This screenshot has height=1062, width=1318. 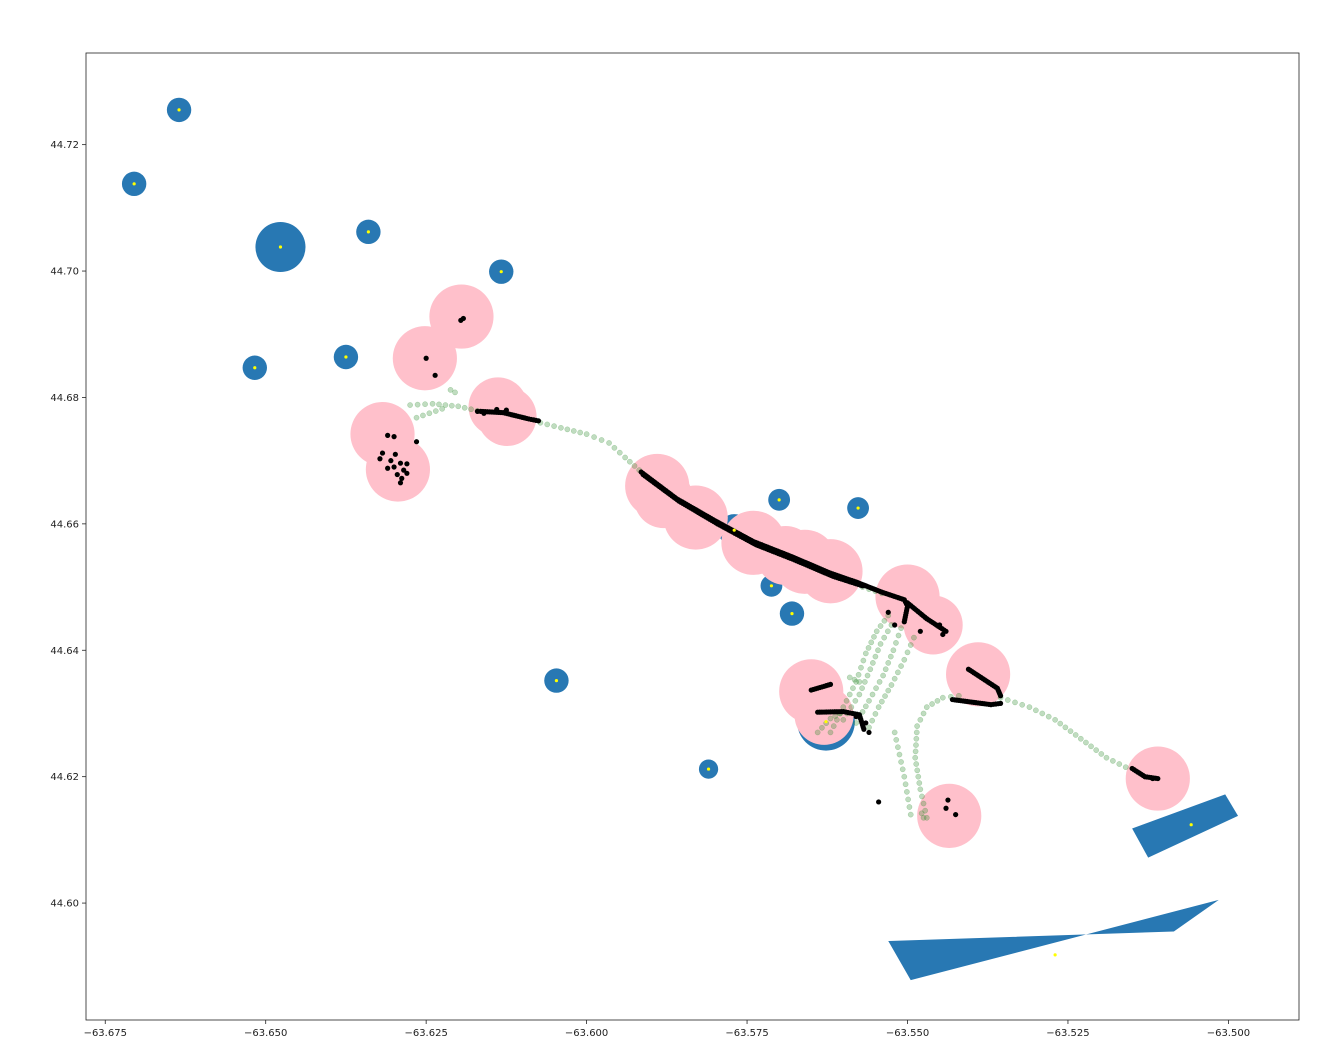 I want to click on region-polygon, so click(x=1185, y=826).